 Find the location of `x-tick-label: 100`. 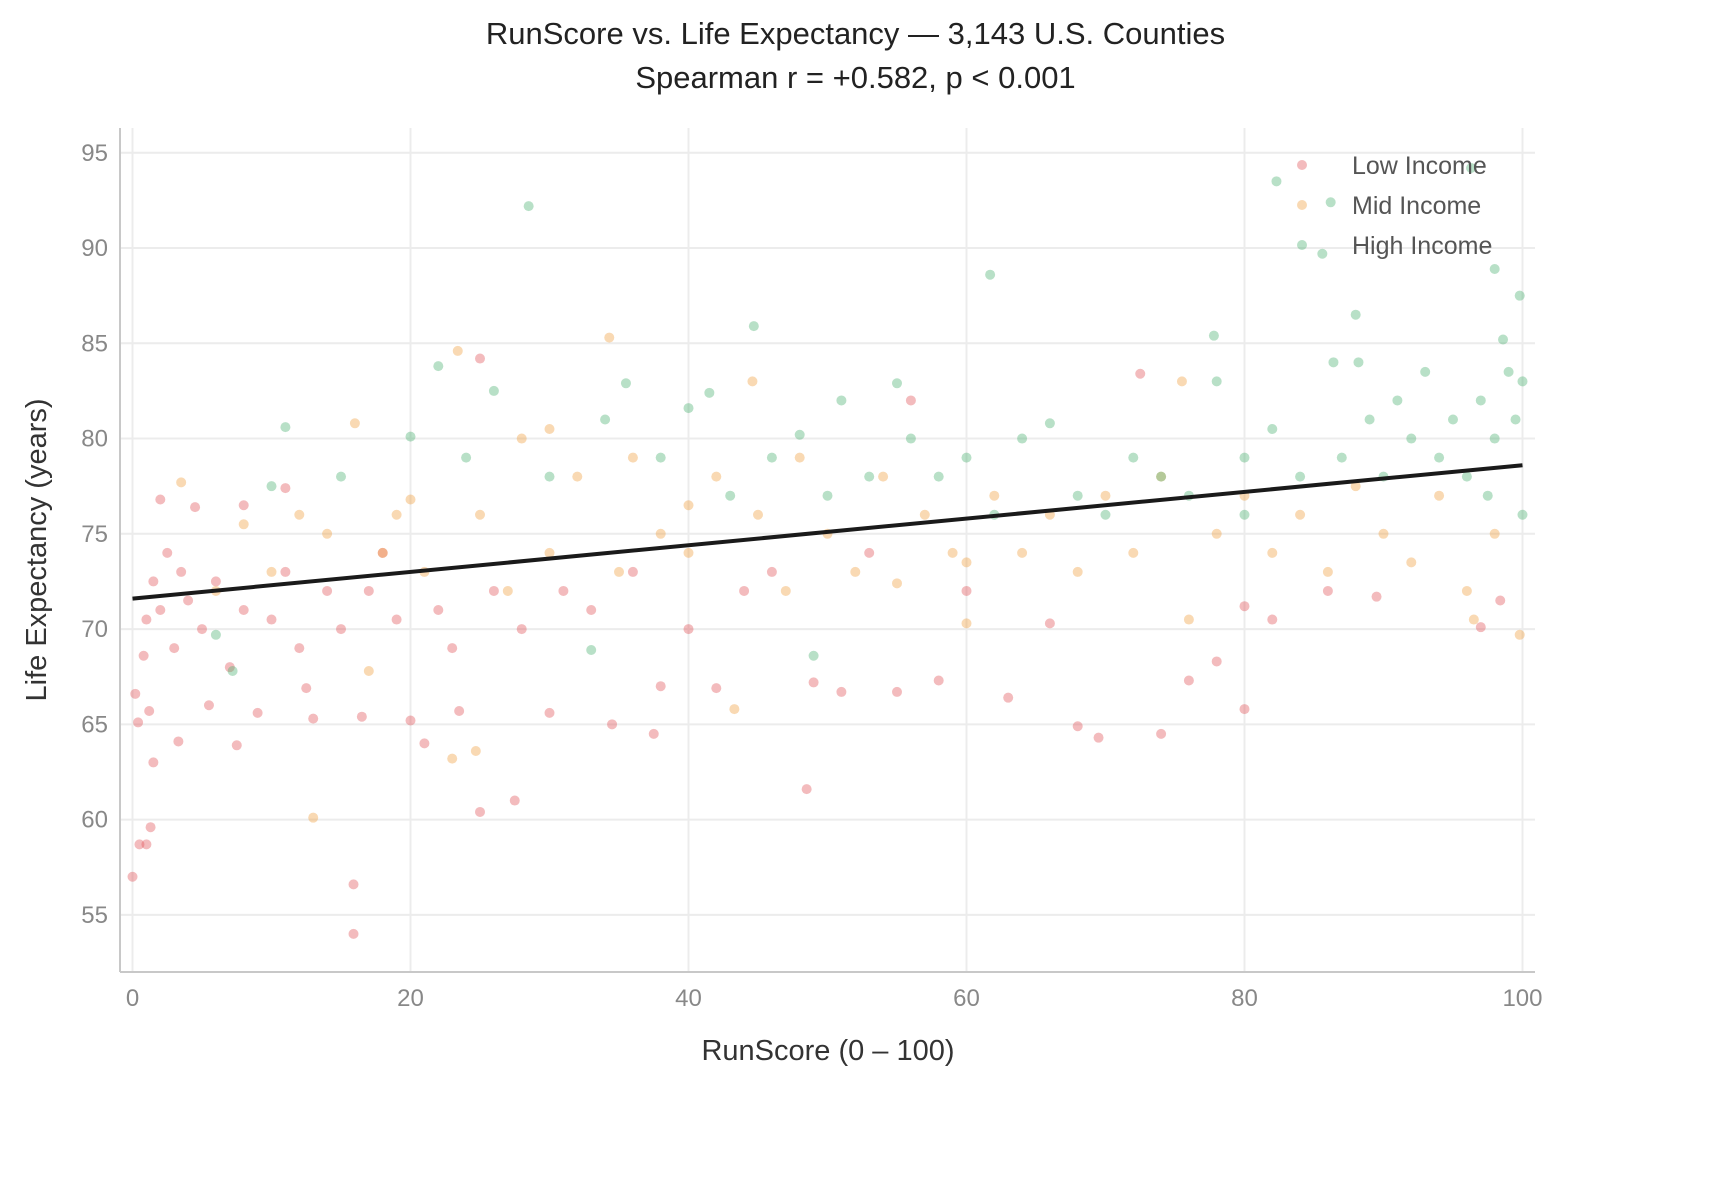

x-tick-label: 100 is located at coordinates (1522, 998).